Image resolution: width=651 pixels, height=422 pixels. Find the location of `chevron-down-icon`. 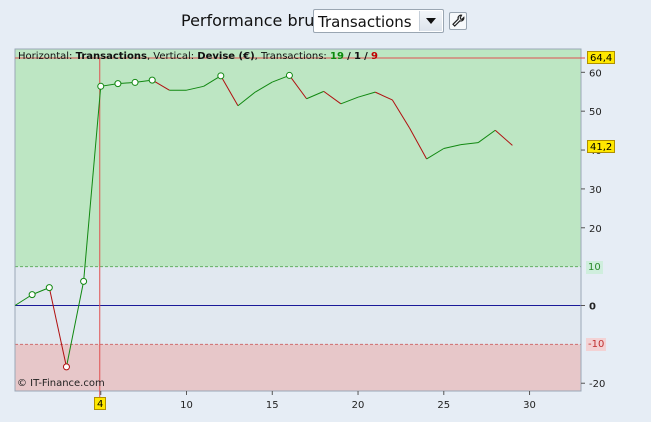

chevron-down-icon is located at coordinates (430, 21).